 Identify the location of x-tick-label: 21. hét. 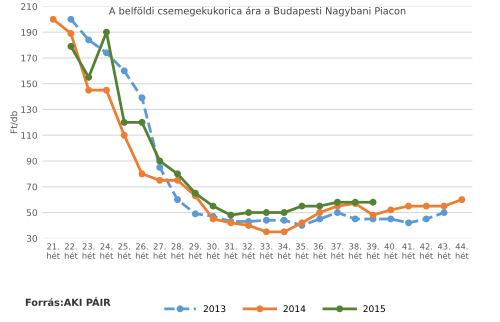
(53, 251).